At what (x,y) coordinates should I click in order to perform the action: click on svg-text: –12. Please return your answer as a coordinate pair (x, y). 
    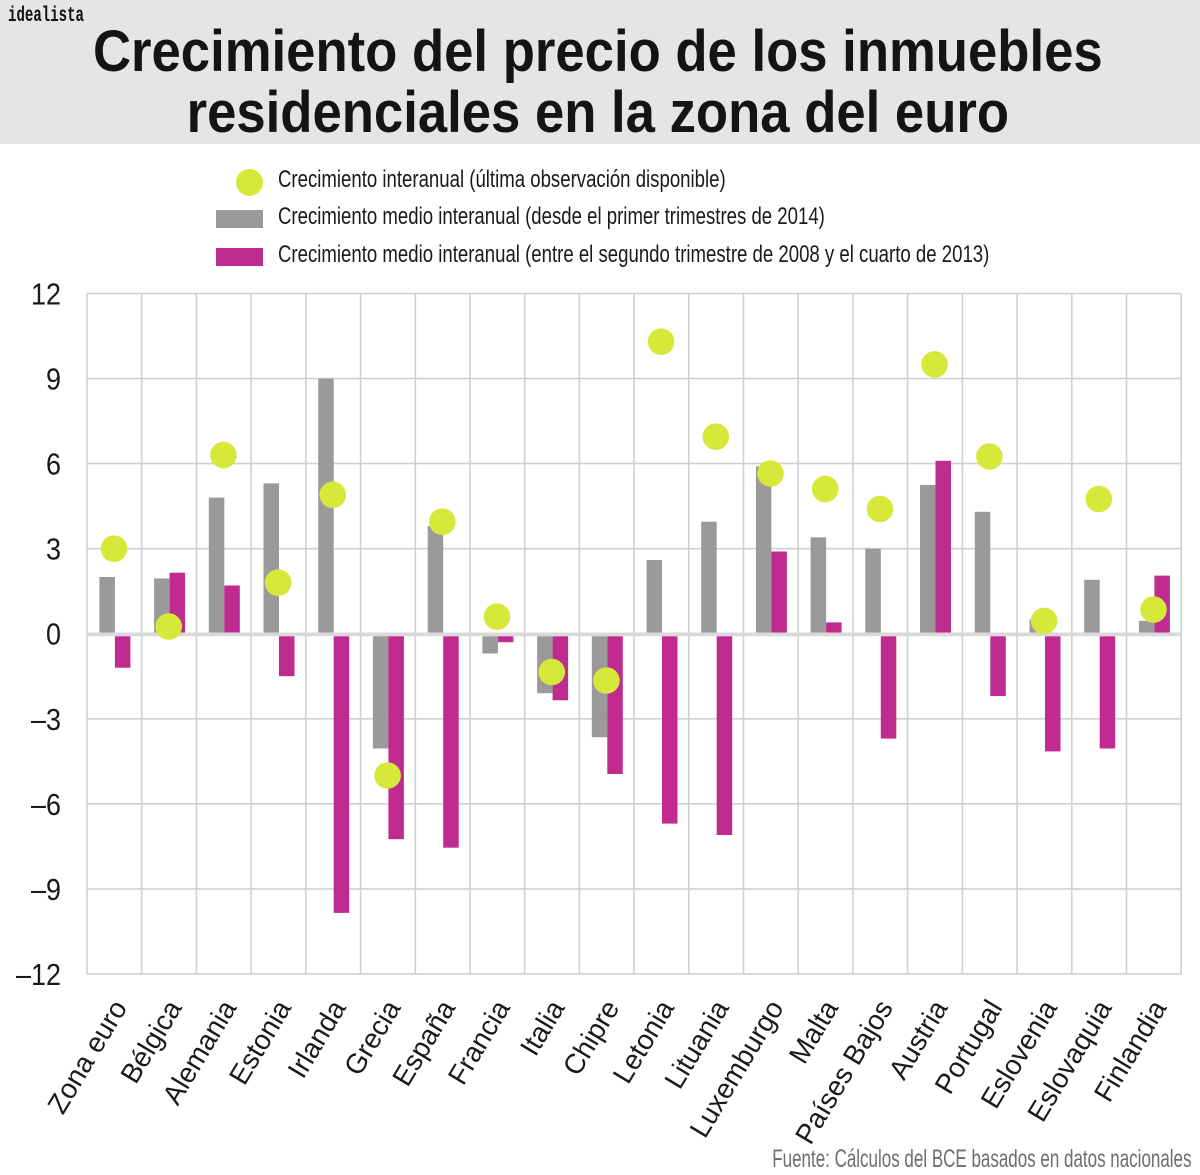
    Looking at the image, I should click on (38, 975).